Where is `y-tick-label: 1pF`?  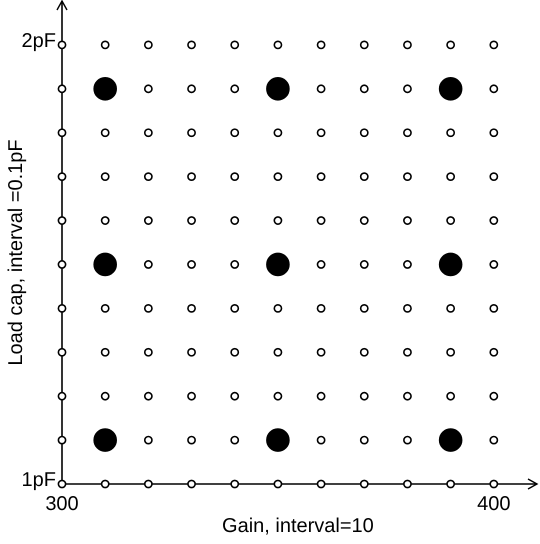
y-tick-label: 1pF is located at coordinates (39, 480).